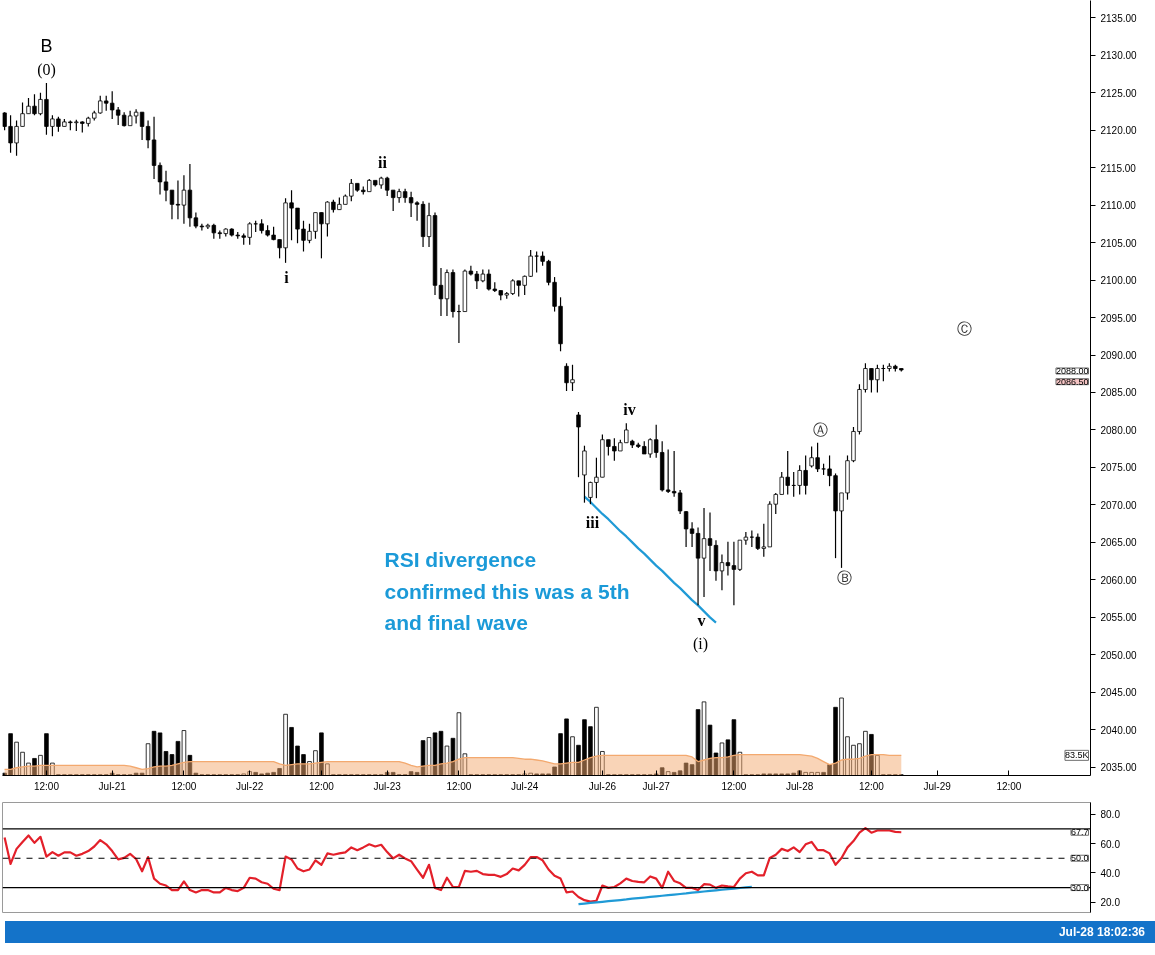 The image size is (1155, 955). I want to click on ref-line-label: 50.0, so click(1079, 858).